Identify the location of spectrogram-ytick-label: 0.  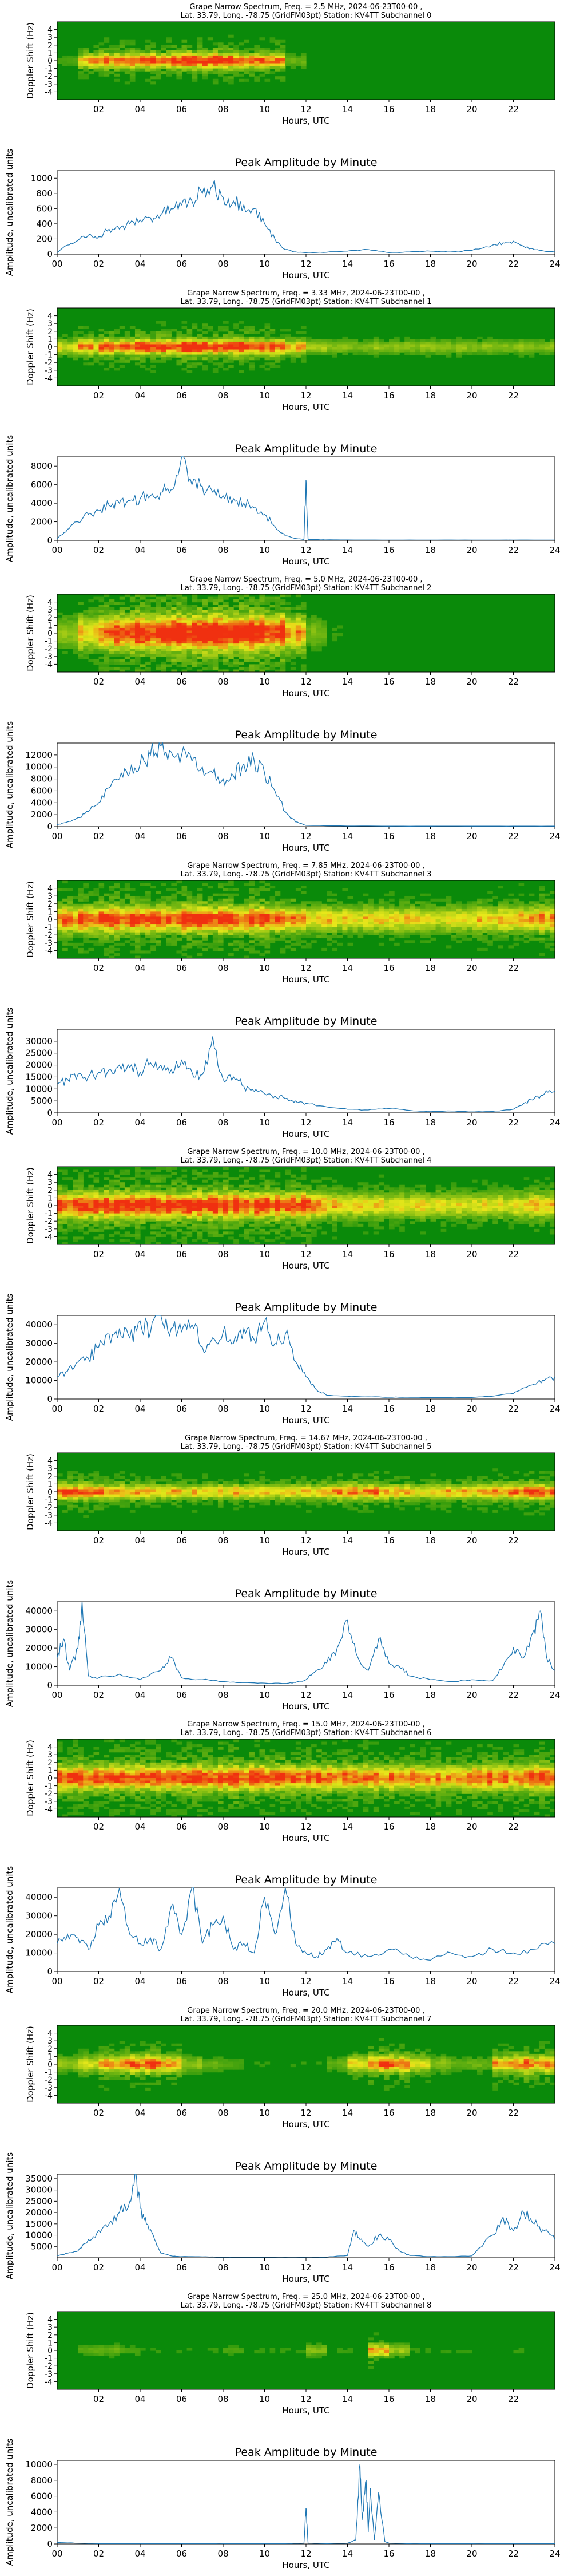
(50, 347).